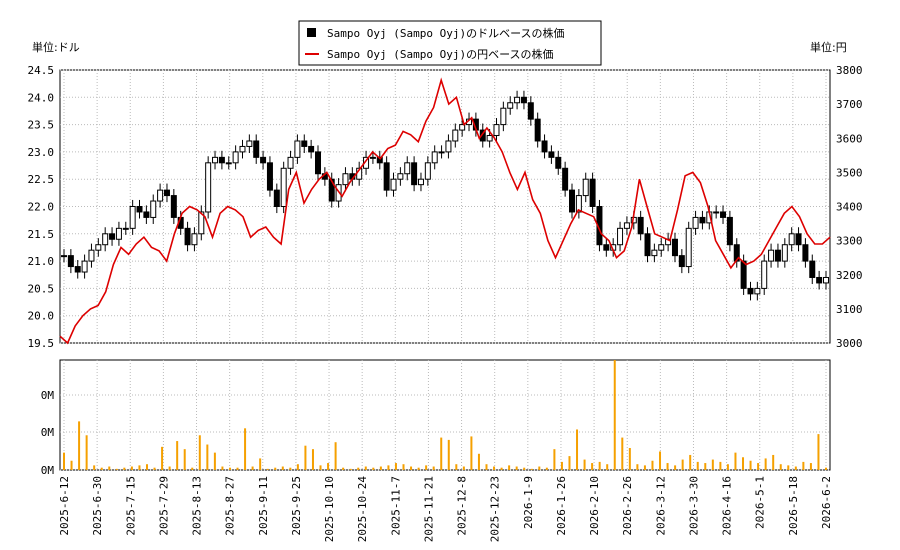 The image size is (900, 550). I want to click on x-tick-label: 2025-9-11, so click(263, 506).